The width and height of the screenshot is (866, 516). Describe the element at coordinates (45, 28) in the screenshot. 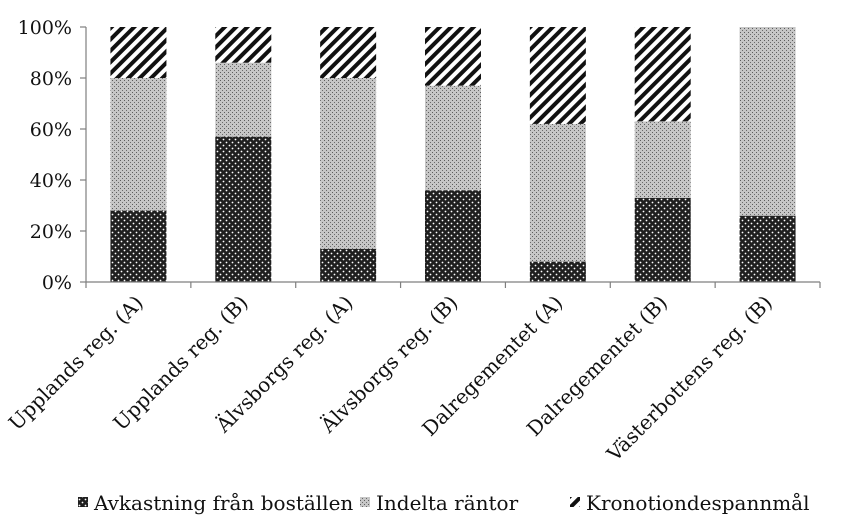

I see `y-tick-label-5: 100%` at that location.